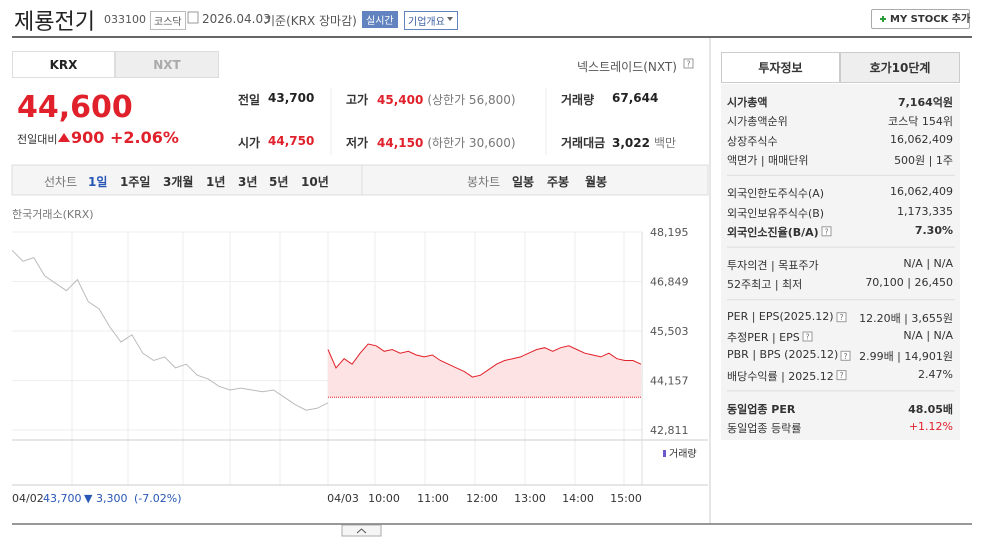 The width and height of the screenshot is (999, 538). I want to click on chart-source: 한국거래소(KRX), so click(53, 214).